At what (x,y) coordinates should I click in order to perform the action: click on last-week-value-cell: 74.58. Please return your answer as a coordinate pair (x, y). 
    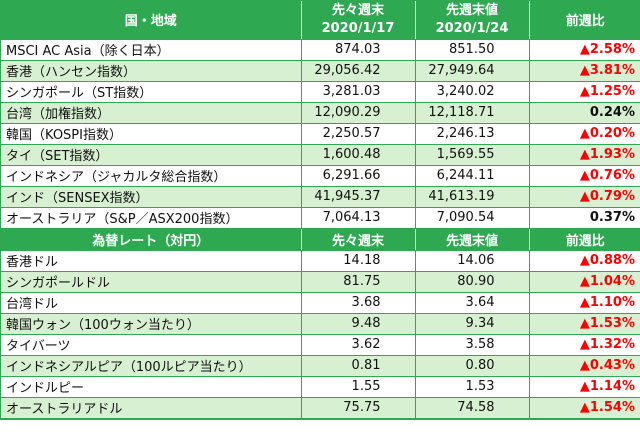
    Looking at the image, I should click on (472, 407).